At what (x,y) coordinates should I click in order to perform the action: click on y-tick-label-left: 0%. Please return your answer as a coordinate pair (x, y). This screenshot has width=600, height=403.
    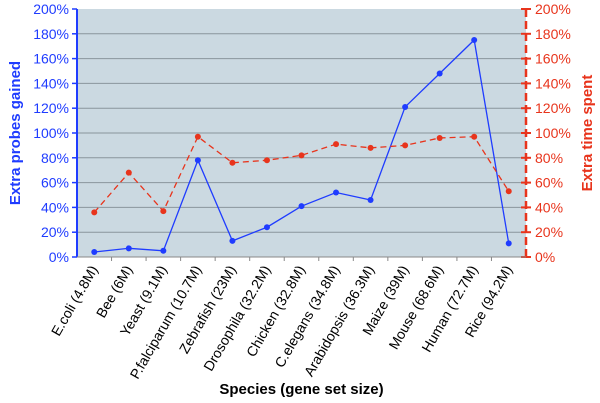
    Looking at the image, I should click on (59, 257).